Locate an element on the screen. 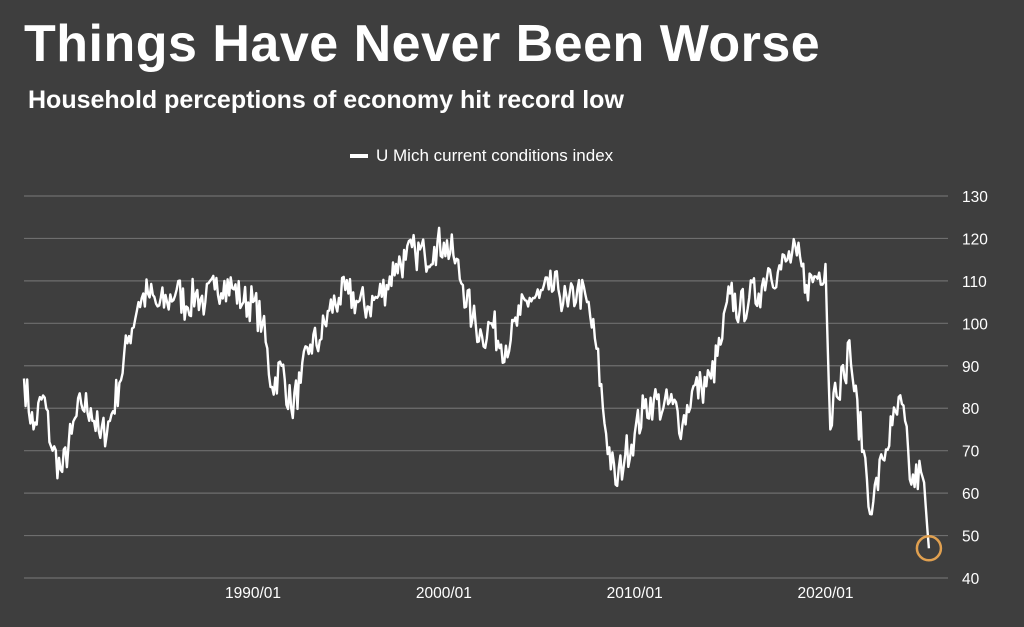  legend-line-swatch is located at coordinates (359, 156).